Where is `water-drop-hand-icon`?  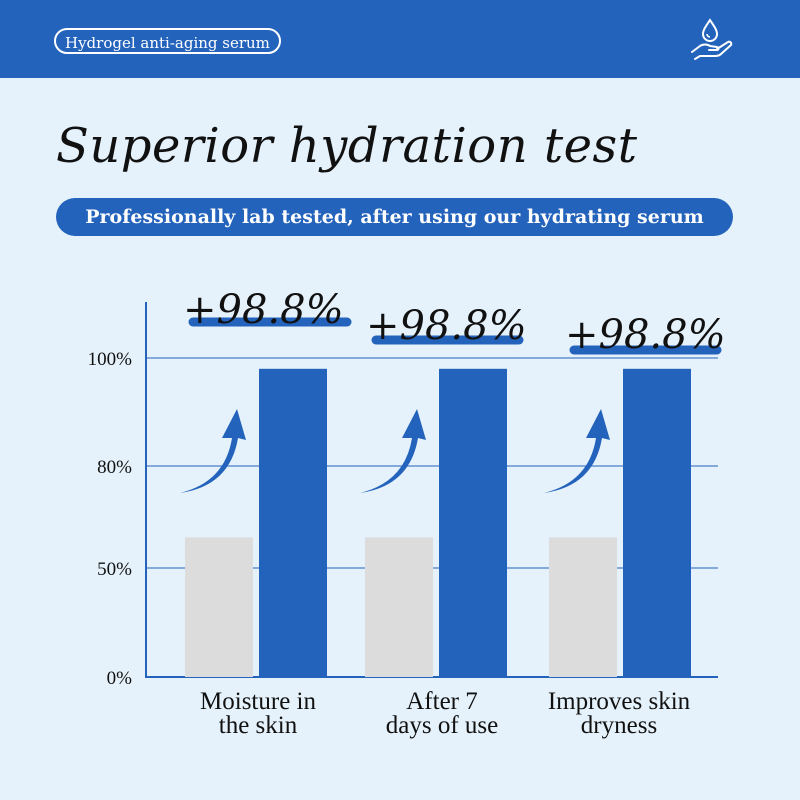
water-drop-hand-icon is located at coordinates (712, 39).